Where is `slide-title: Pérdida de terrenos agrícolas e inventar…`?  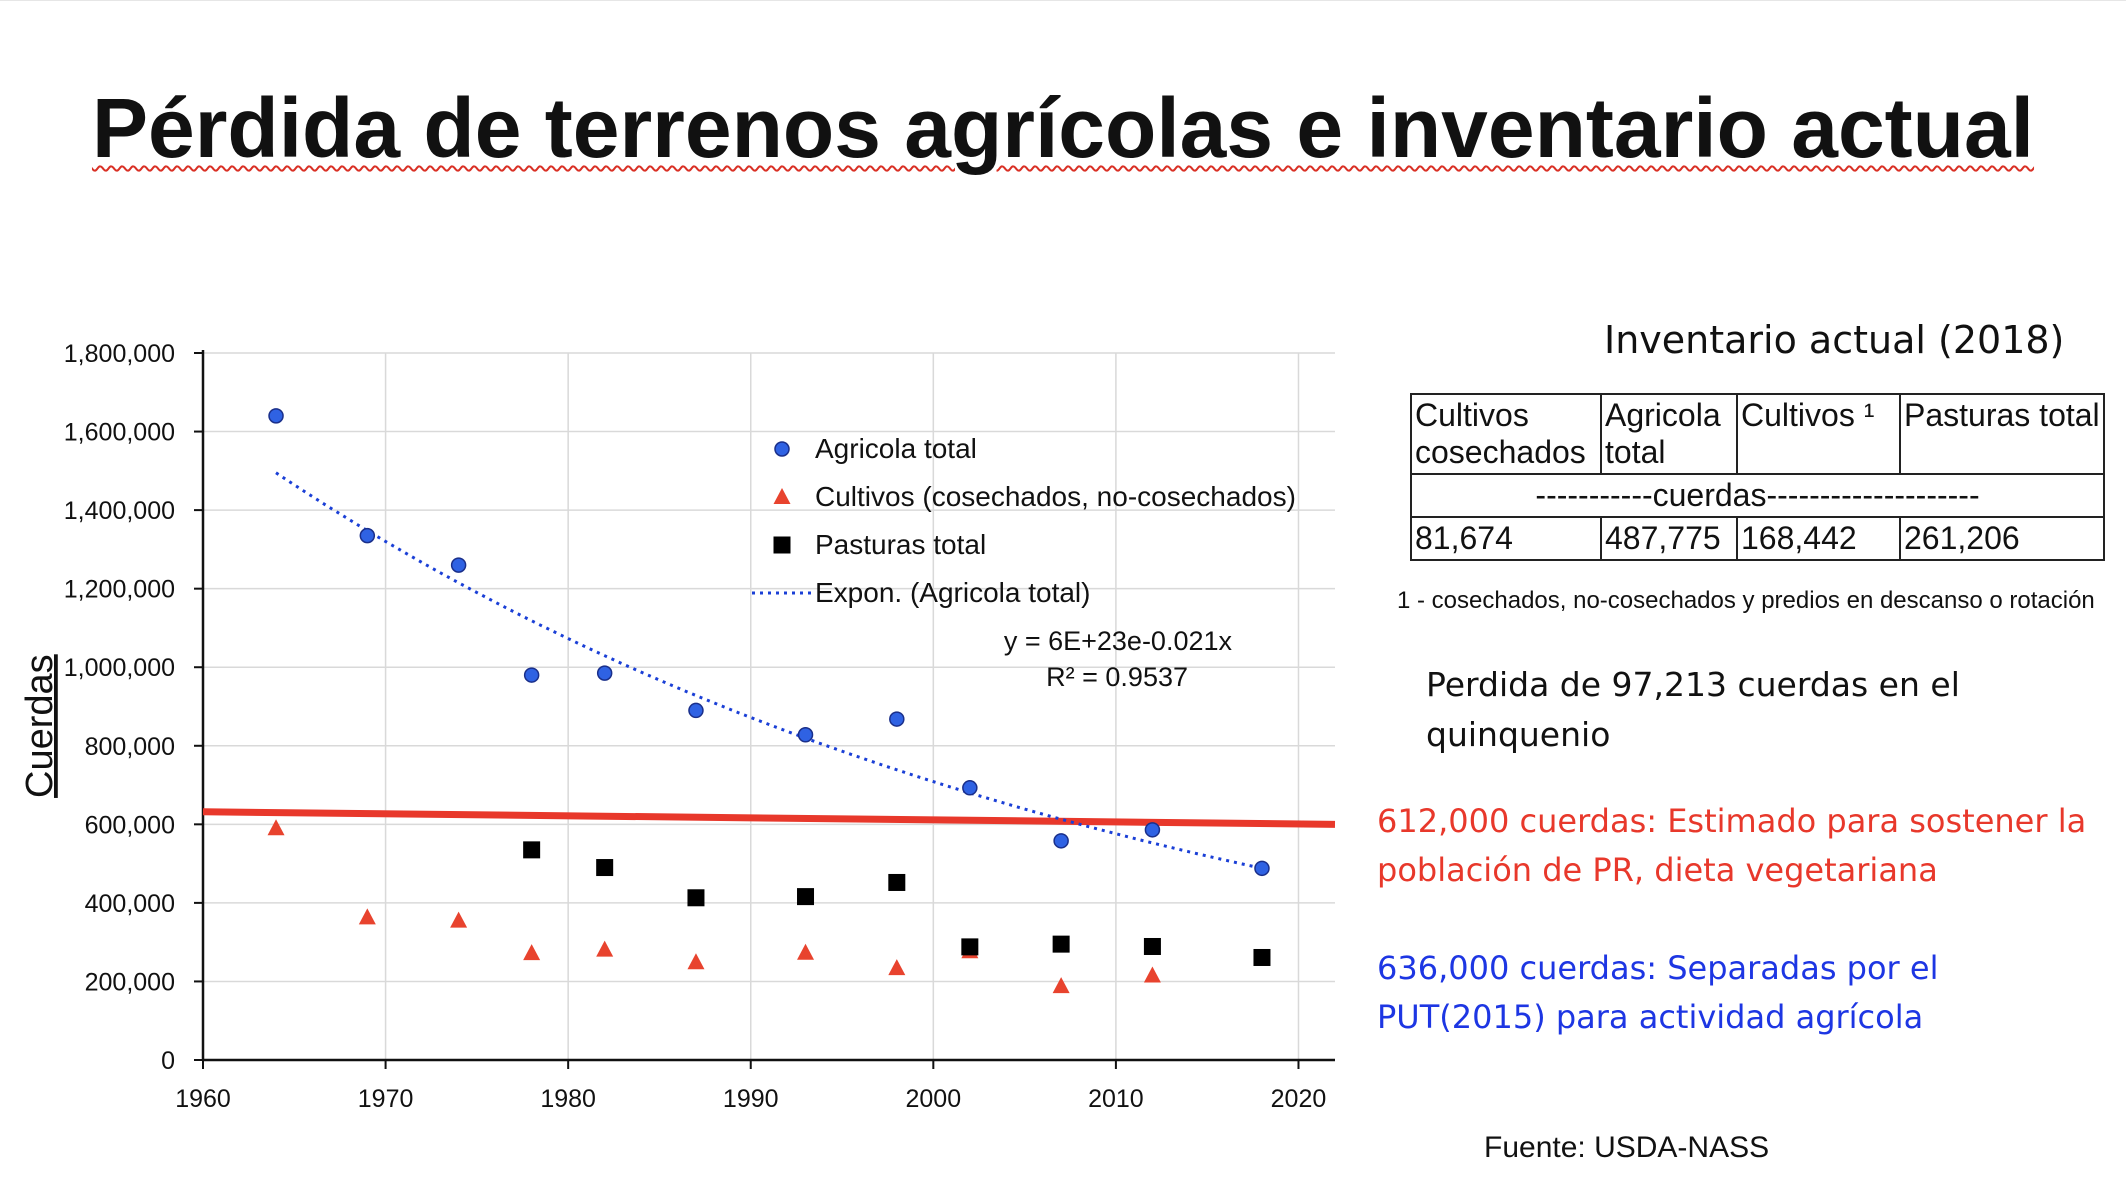 slide-title: Pérdida de terrenos agrícolas e inventar… is located at coordinates (1063, 128).